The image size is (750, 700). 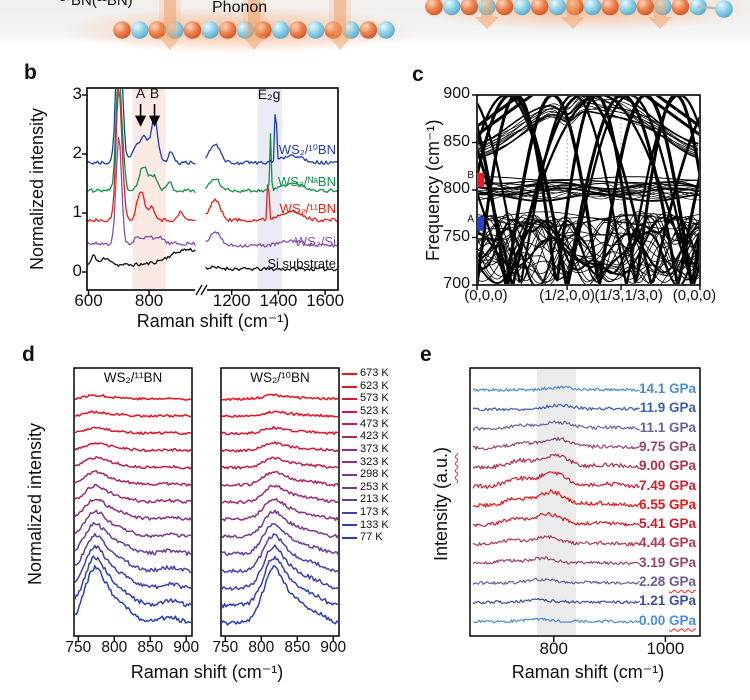 I want to click on panel-d-xlabel: Raman shift (cm⁻¹), so click(x=207, y=672).